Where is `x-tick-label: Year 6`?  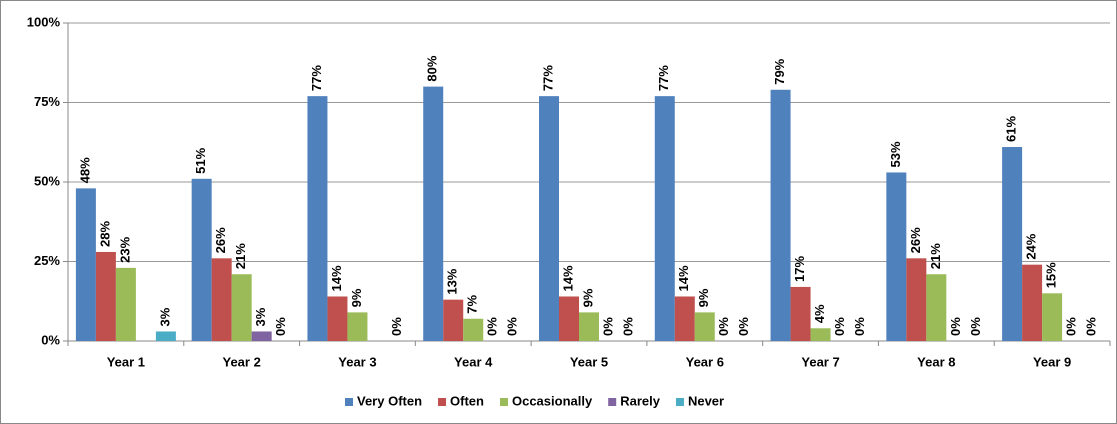 x-tick-label: Year 6 is located at coordinates (705, 361).